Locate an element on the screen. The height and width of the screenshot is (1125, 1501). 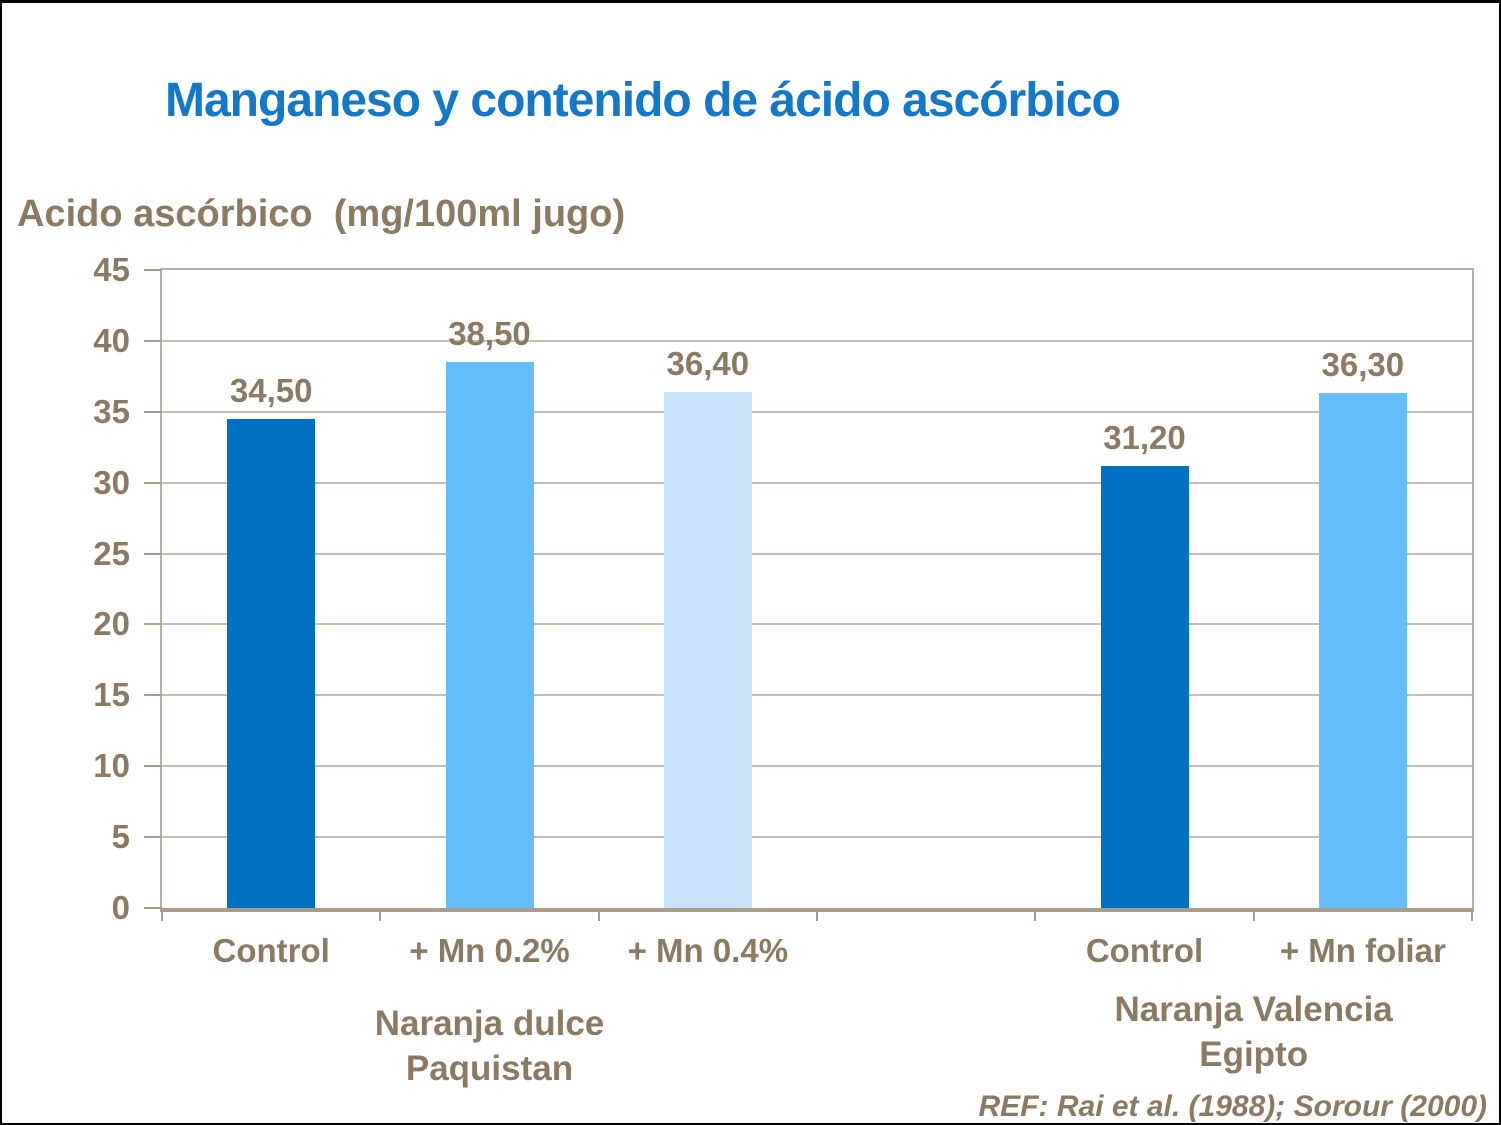
y-axis-tick-label: 15 is located at coordinates (111, 695).